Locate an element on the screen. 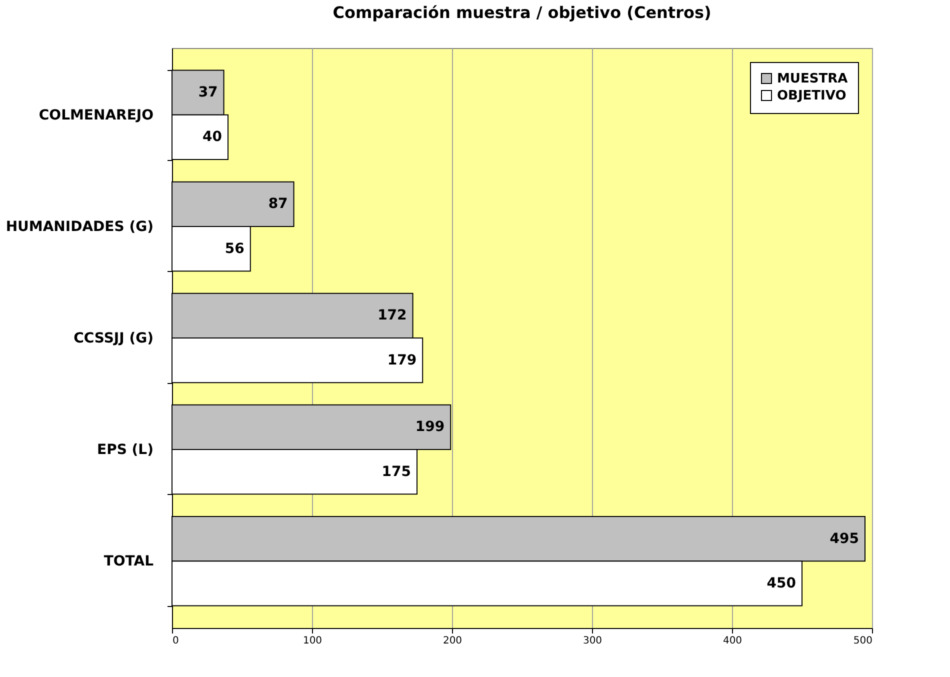 Image resolution: width=950 pixels, height=677 pixels. data-label: 56 is located at coordinates (234, 248).